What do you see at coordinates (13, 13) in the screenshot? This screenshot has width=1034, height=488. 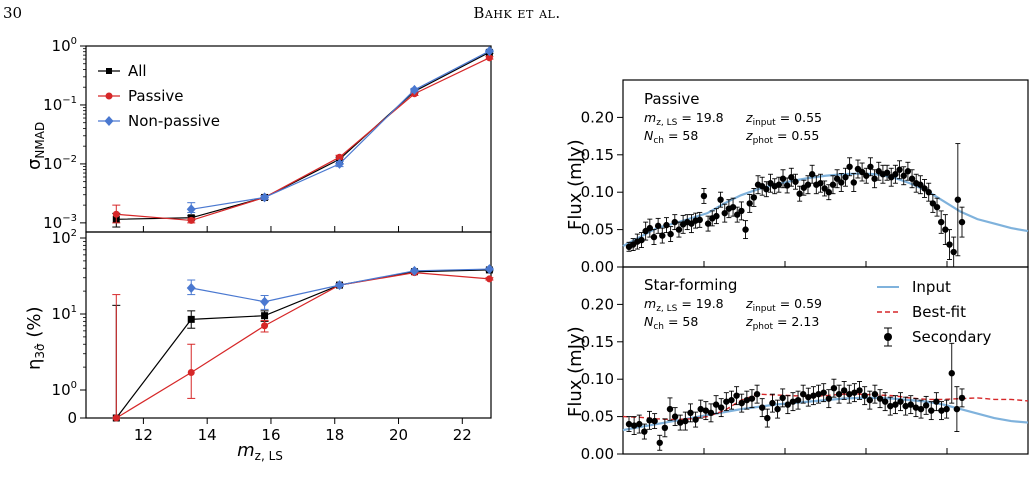 I see `page-number: 30` at bounding box center [13, 13].